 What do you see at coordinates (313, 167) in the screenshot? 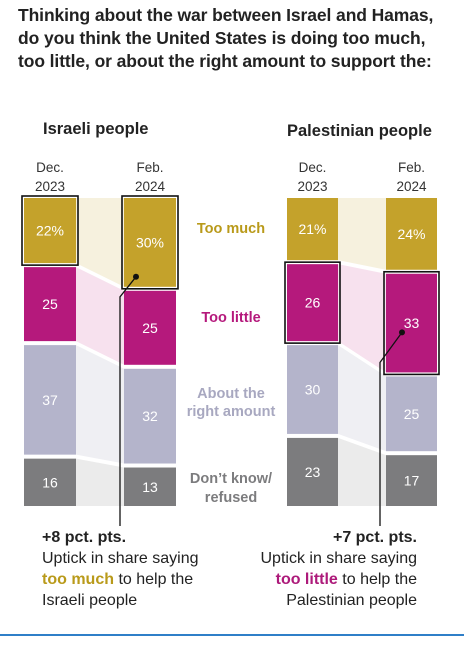
I see `x-tick-label-1-0-0: Dec.` at bounding box center [313, 167].